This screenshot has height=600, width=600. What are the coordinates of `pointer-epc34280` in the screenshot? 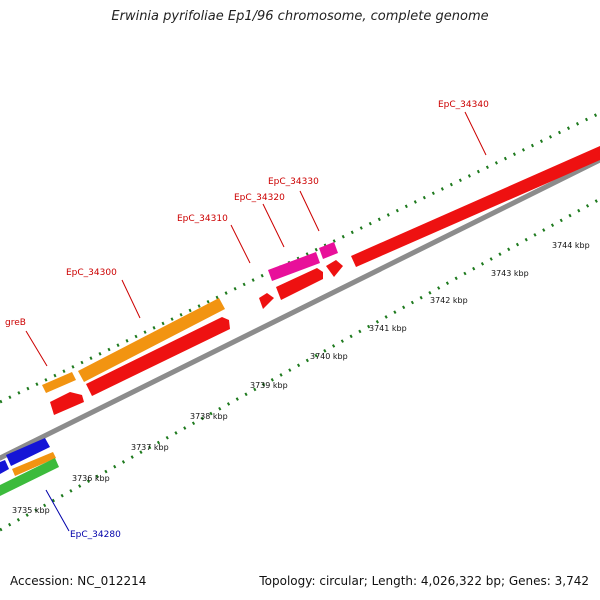 It's located at (57, 510).